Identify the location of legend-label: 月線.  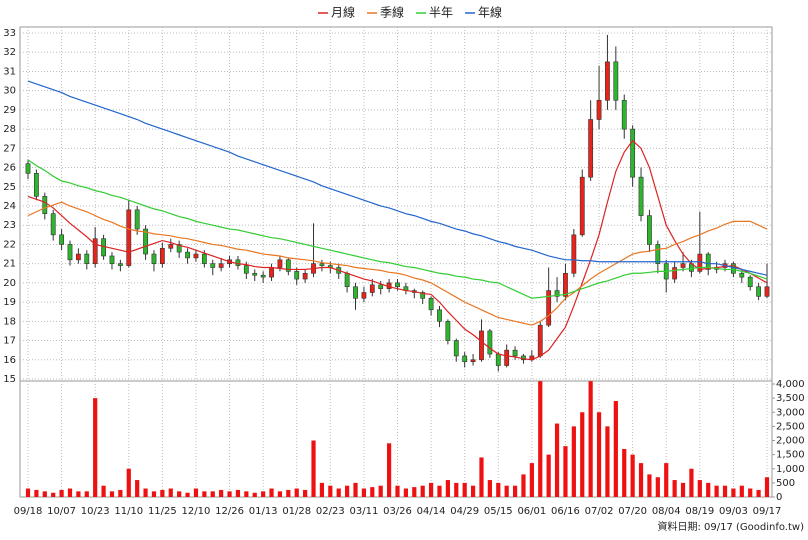
(343, 12).